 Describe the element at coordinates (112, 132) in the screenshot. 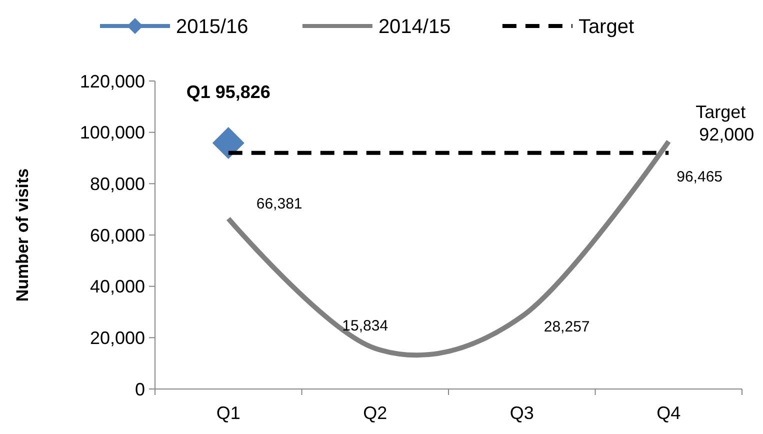

I see `y-tick-label: 100,000` at that location.